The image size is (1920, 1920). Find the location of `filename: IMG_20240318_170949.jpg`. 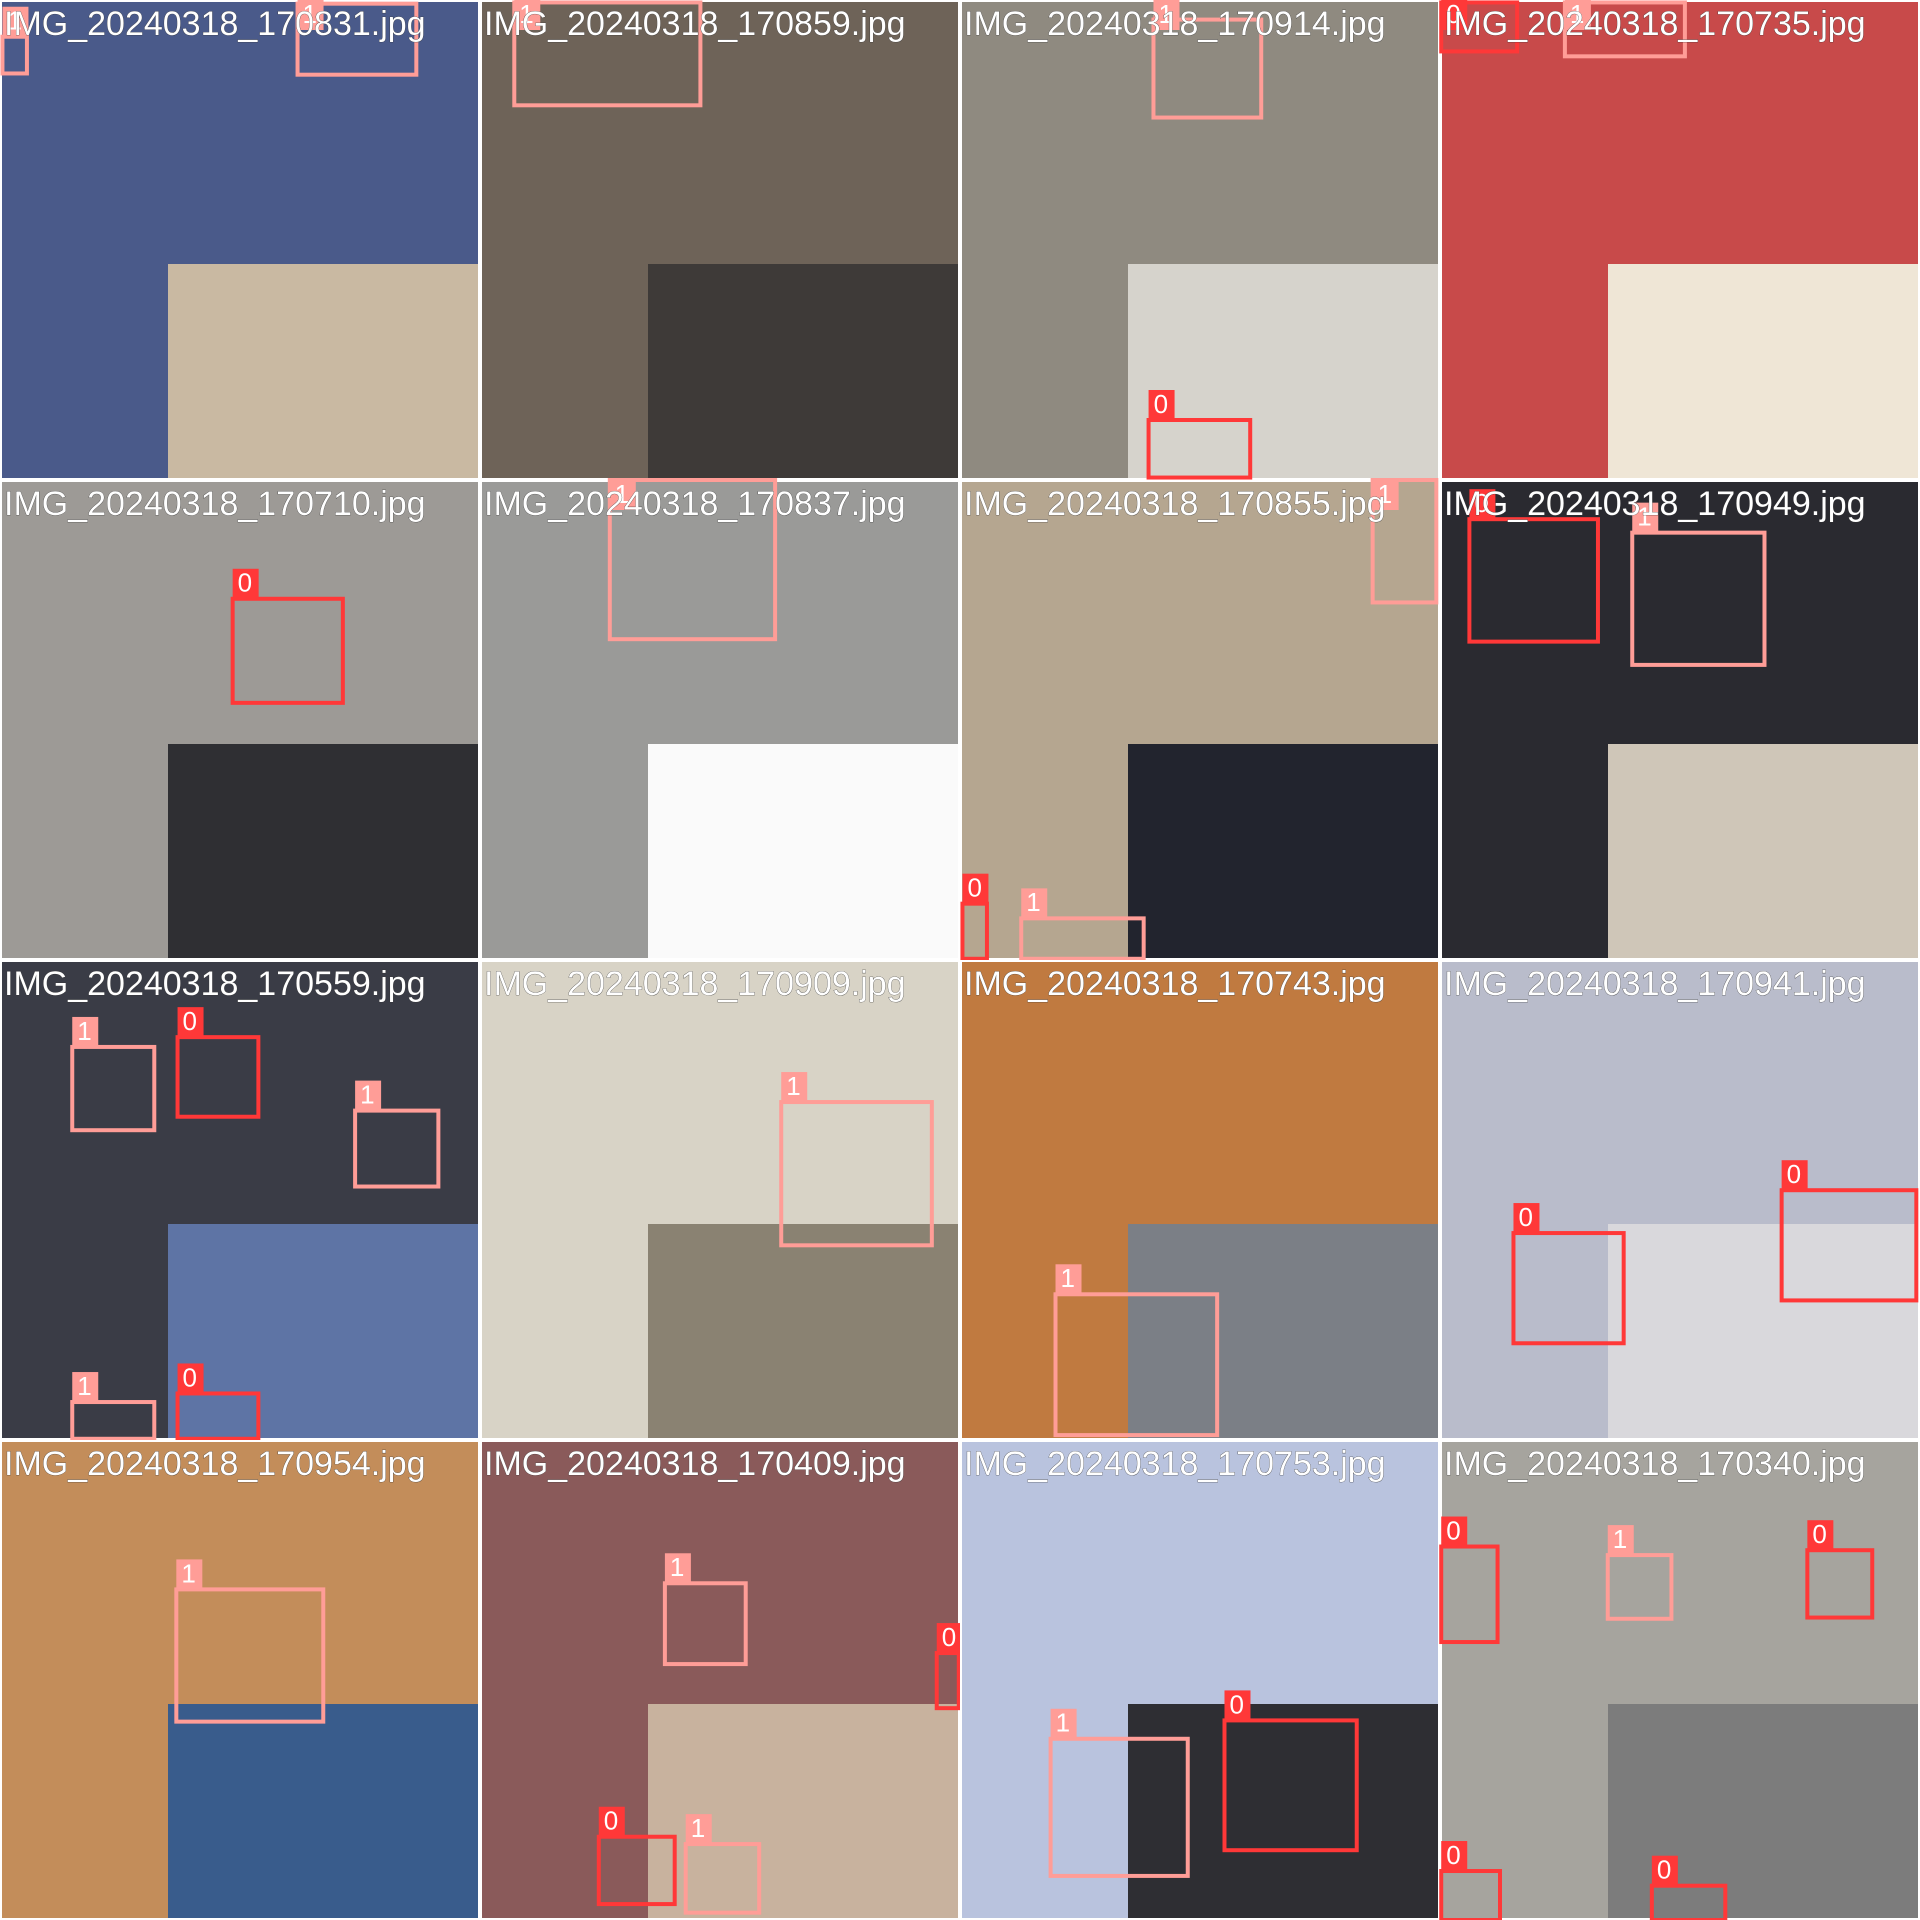

filename: IMG_20240318_170949.jpg is located at coordinates (1655, 504).